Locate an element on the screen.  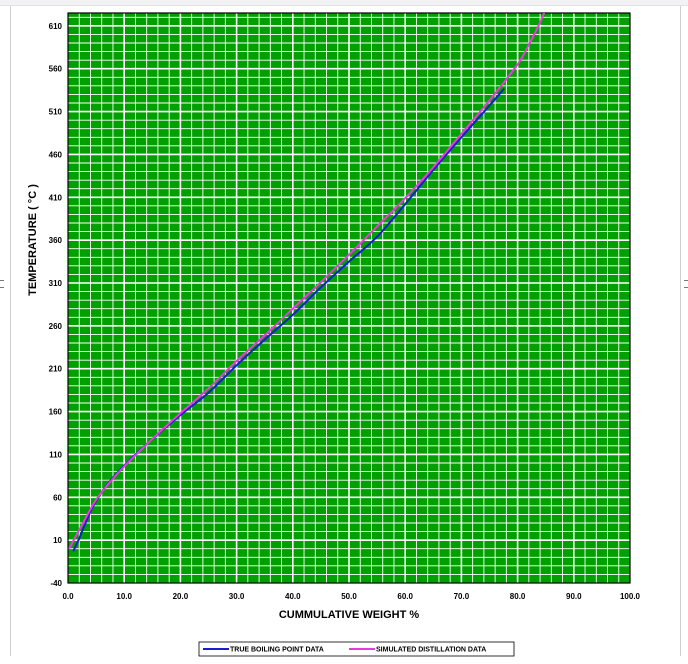
y-axis-title: TEMPERATURE ( °C ) is located at coordinates (33, 240).